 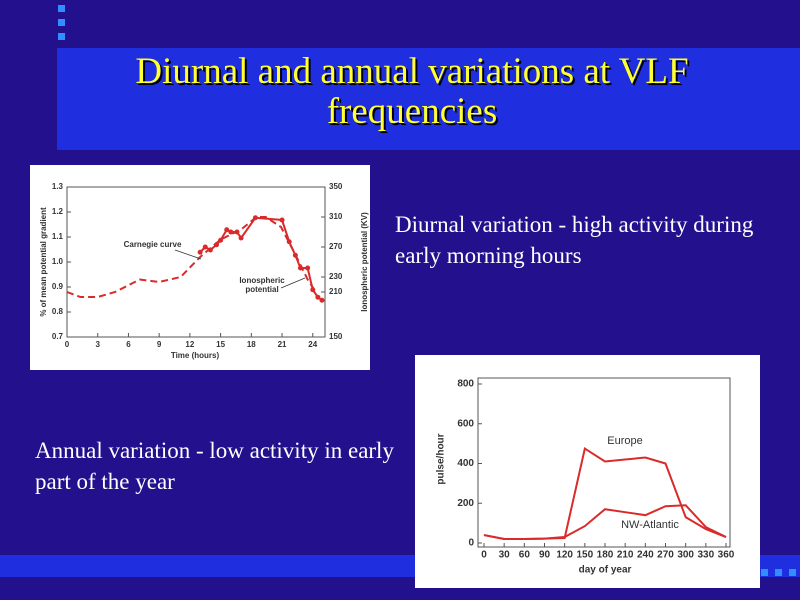 What do you see at coordinates (685, 555) in the screenshot?
I see `x-tick-label: 300` at bounding box center [685, 555].